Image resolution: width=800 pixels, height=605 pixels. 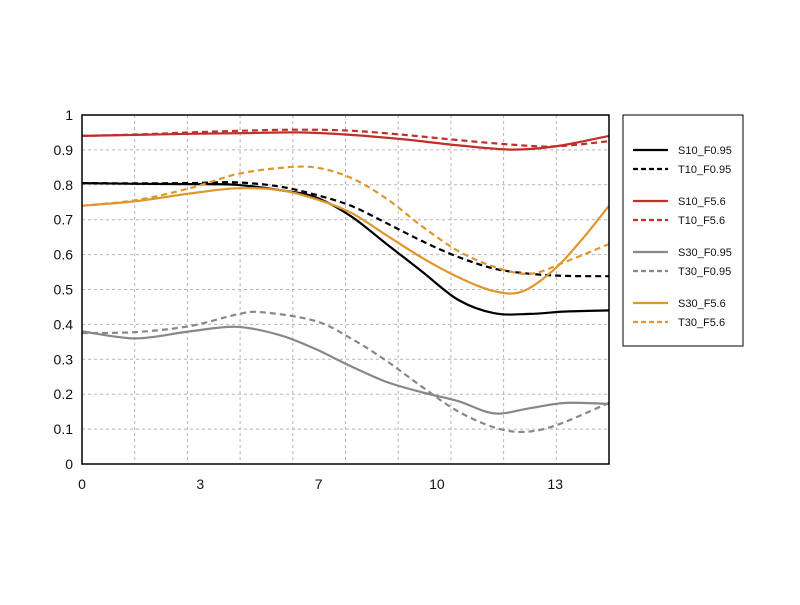 I want to click on y-tick-label: 0.4, so click(x=64, y=324).